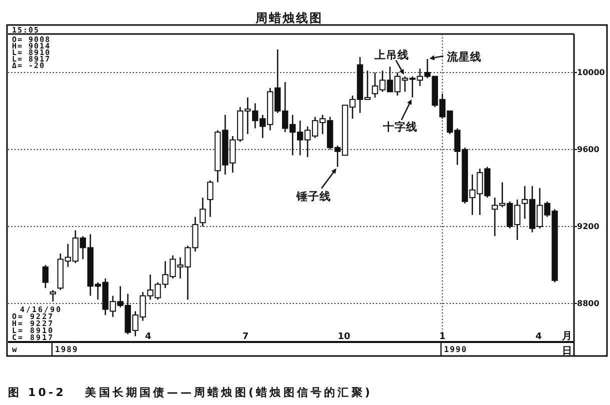 This screenshot has height=405, width=610. Describe the element at coordinates (66, 349) in the screenshot. I see `text: 1989` at that location.